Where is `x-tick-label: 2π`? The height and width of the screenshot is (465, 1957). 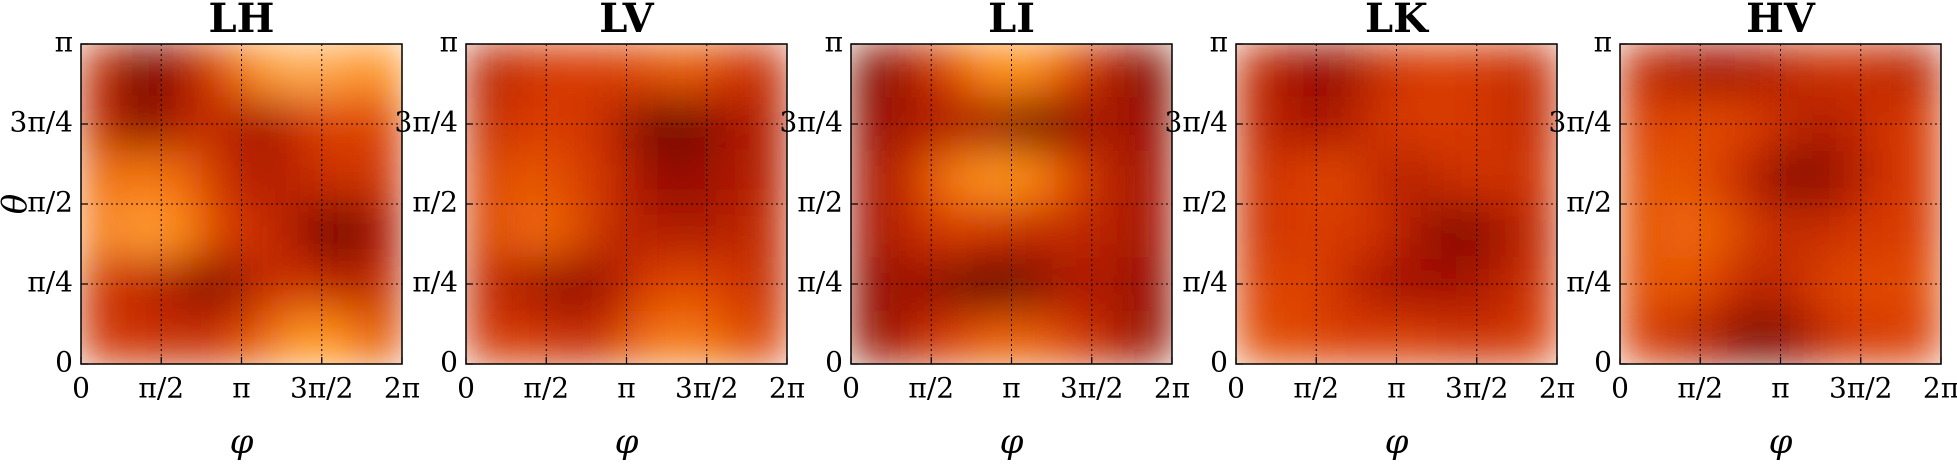
x-tick-label: 2π is located at coordinates (1557, 388).